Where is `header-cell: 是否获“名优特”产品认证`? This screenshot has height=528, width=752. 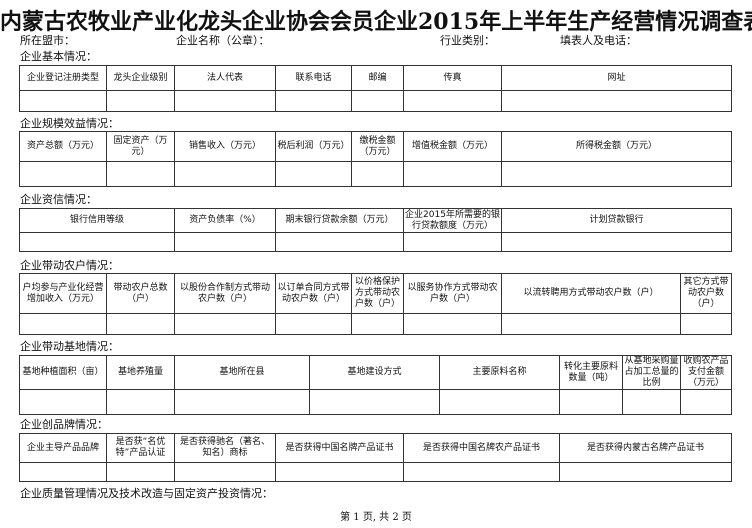
header-cell: 是否获“名优特”产品认证 is located at coordinates (140, 448).